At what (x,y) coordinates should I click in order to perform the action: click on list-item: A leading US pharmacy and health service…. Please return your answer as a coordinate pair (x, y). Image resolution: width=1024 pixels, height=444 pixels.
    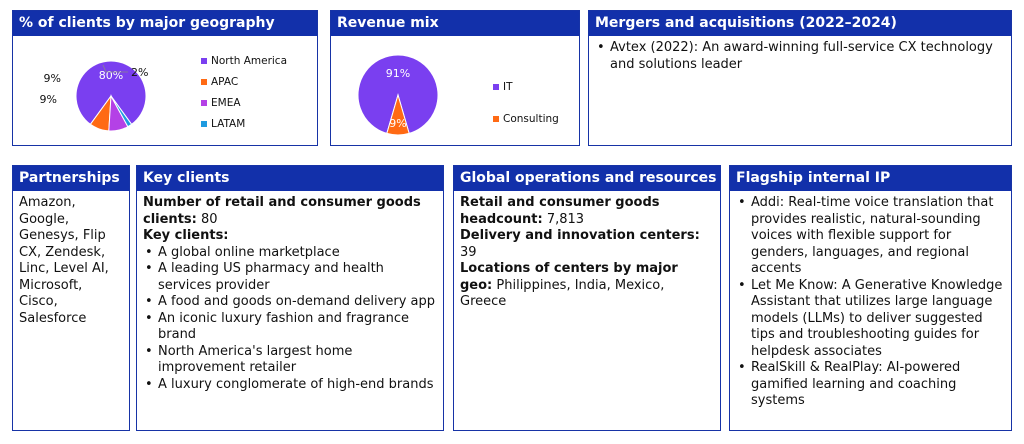
    Looking at the image, I should click on (290, 277).